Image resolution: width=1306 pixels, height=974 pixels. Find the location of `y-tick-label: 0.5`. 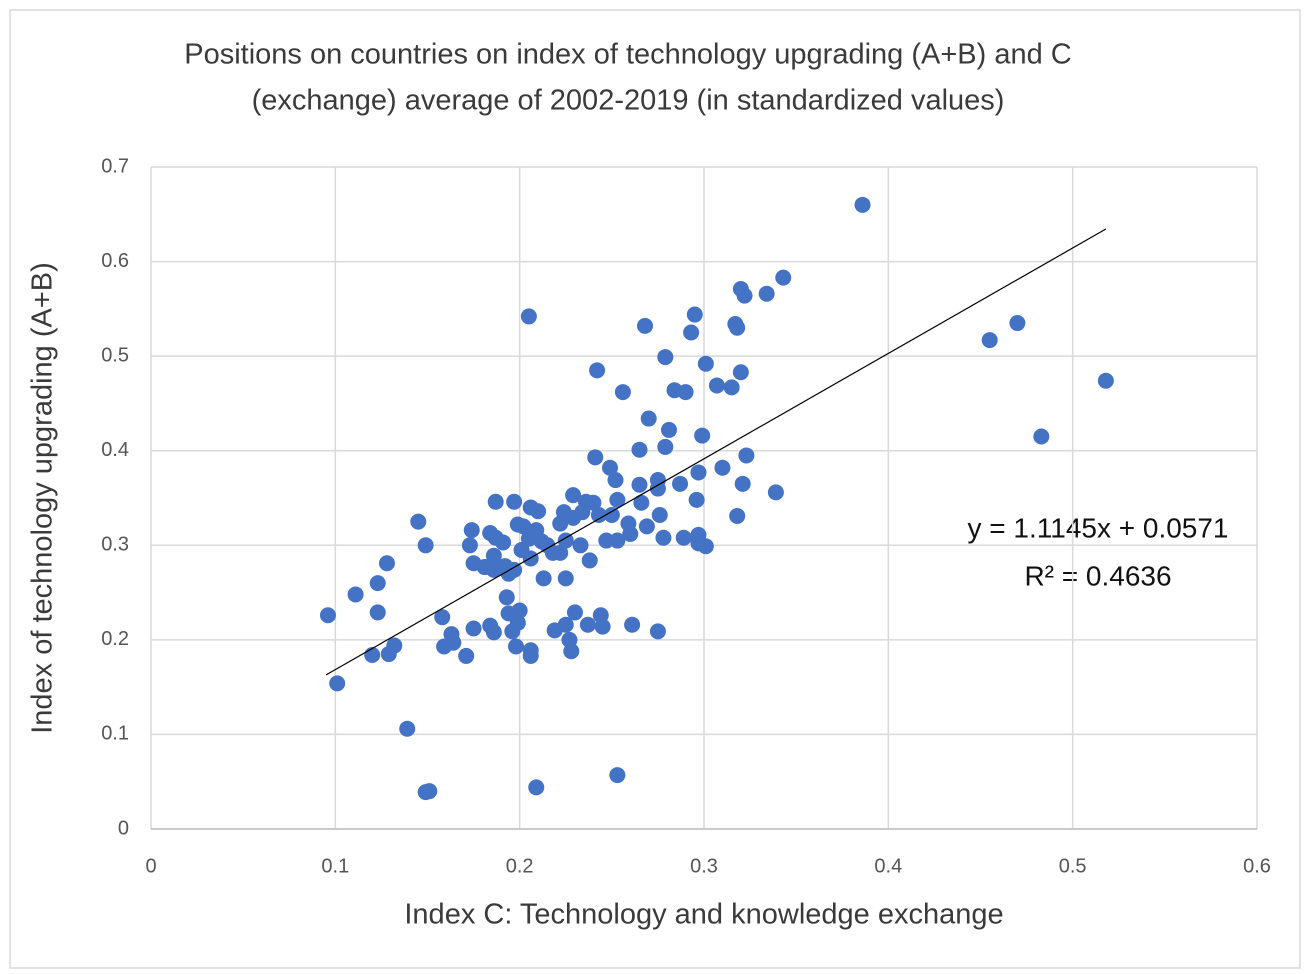

y-tick-label: 0.5 is located at coordinates (115, 355).